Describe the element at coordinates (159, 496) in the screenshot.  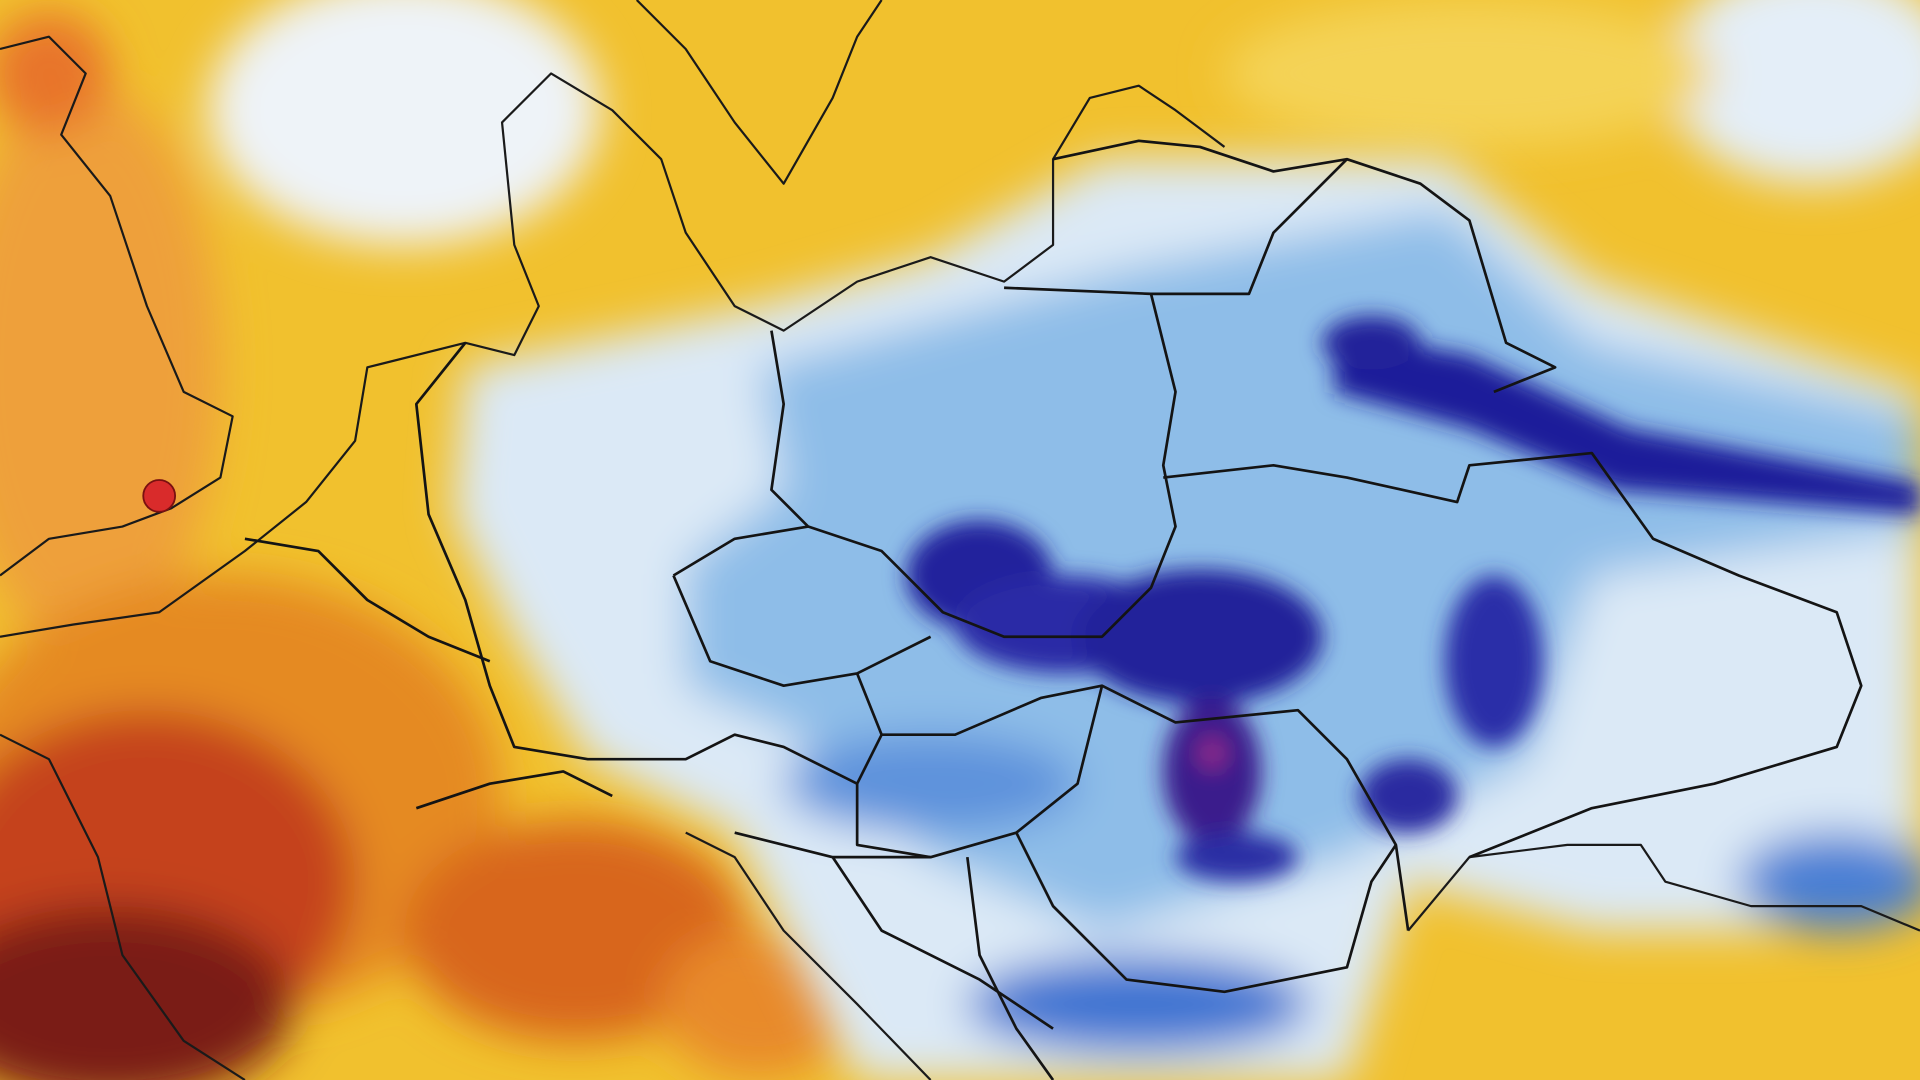
I see `location-marker` at that location.